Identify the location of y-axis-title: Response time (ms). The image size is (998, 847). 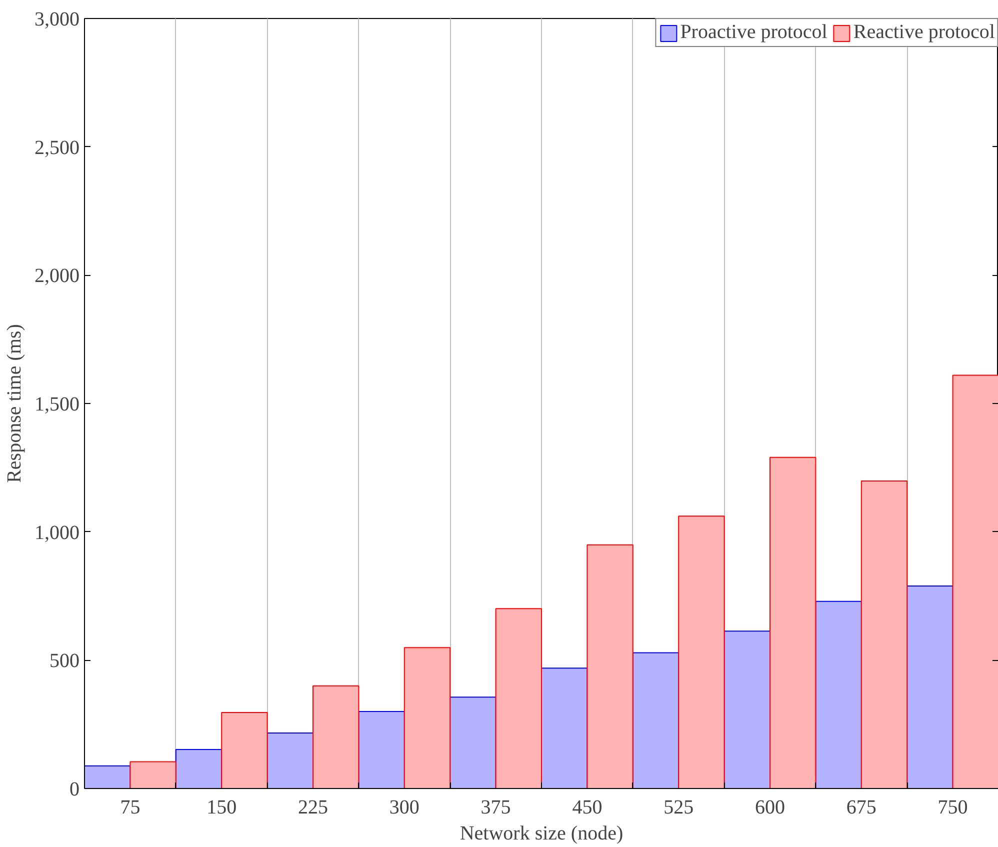
(15, 403).